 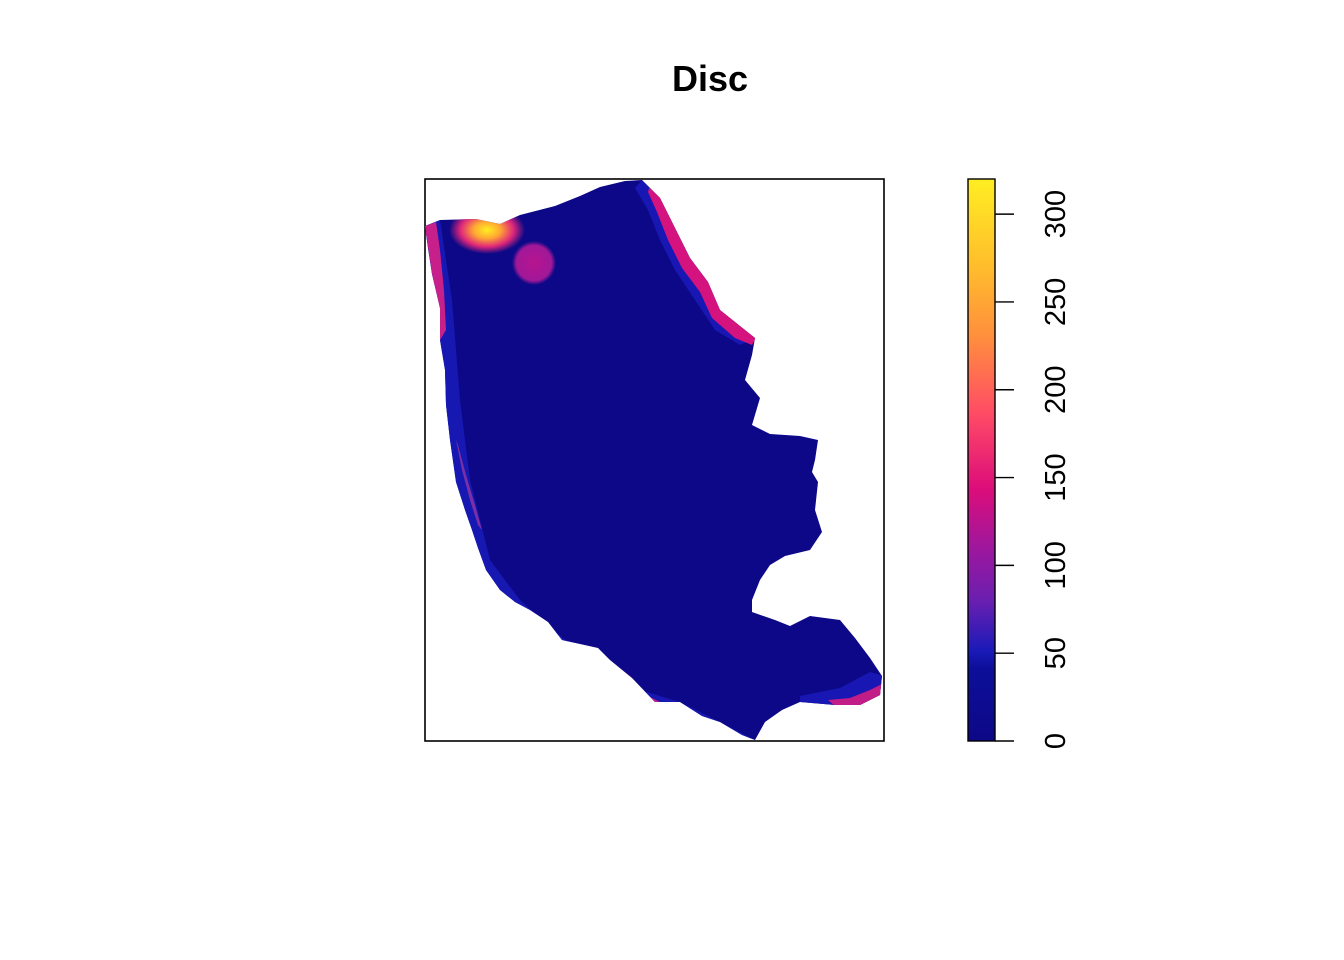 I want to click on colorbar-tick-label: 100, so click(x=1056, y=565).